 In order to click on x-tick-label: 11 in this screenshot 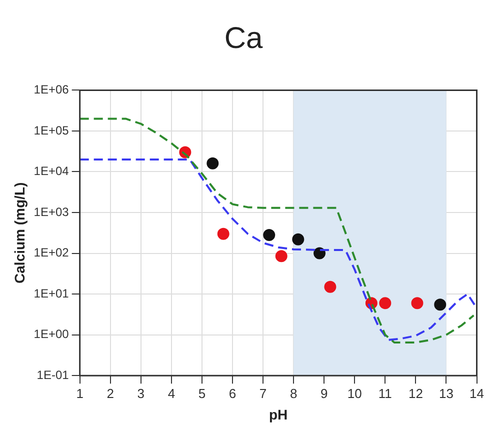, I will do `click(385, 393)`.